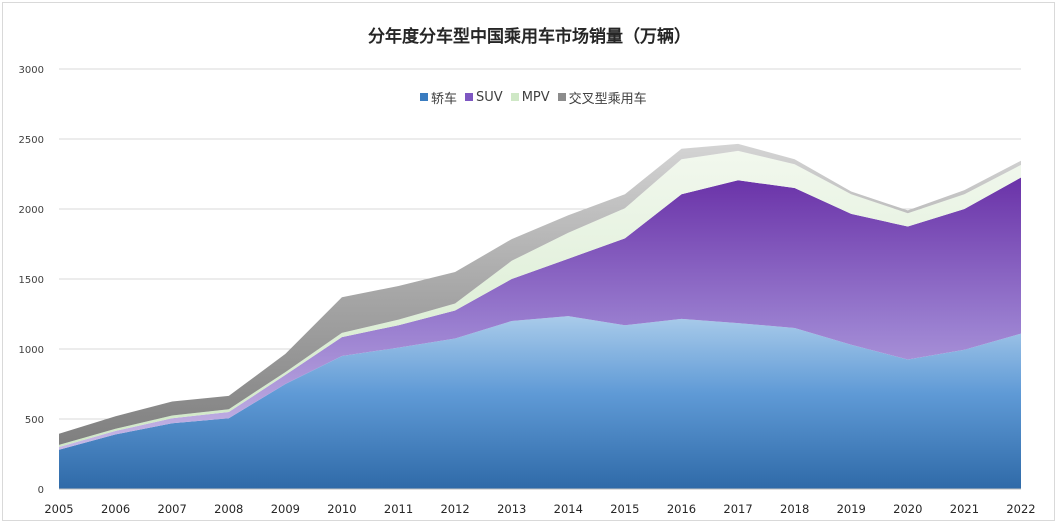  Describe the element at coordinates (424, 97) in the screenshot. I see `legend-swatch-sedan` at that location.